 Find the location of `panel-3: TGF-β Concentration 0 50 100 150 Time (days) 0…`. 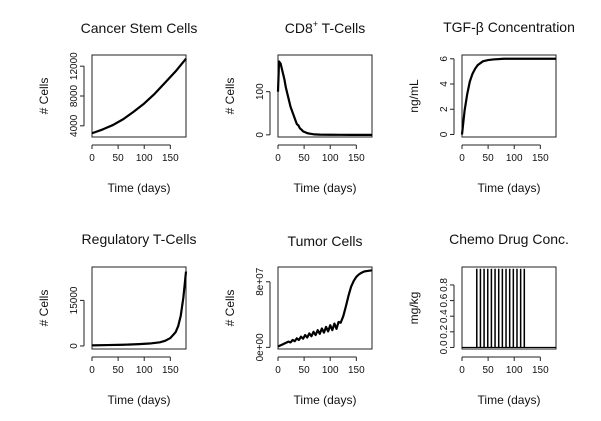

panel-3: TGF-β Concentration 0 50 100 150 Time (days) 0… is located at coordinates (491, 107).